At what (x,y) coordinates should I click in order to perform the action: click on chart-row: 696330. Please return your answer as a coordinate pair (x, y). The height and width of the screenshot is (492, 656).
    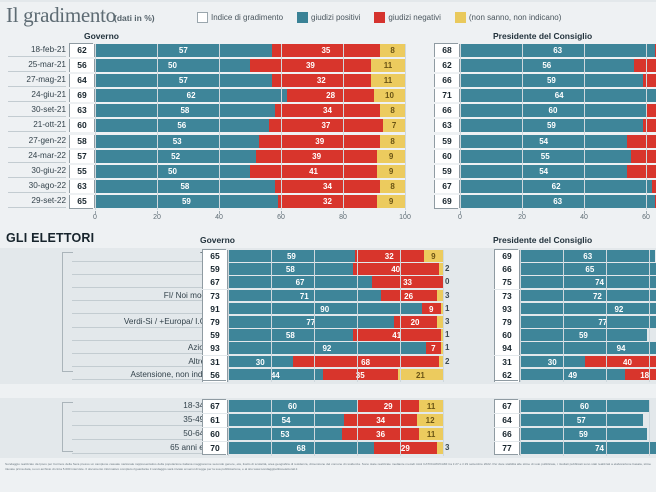
    Looking at the image, I should click on (540, 201).